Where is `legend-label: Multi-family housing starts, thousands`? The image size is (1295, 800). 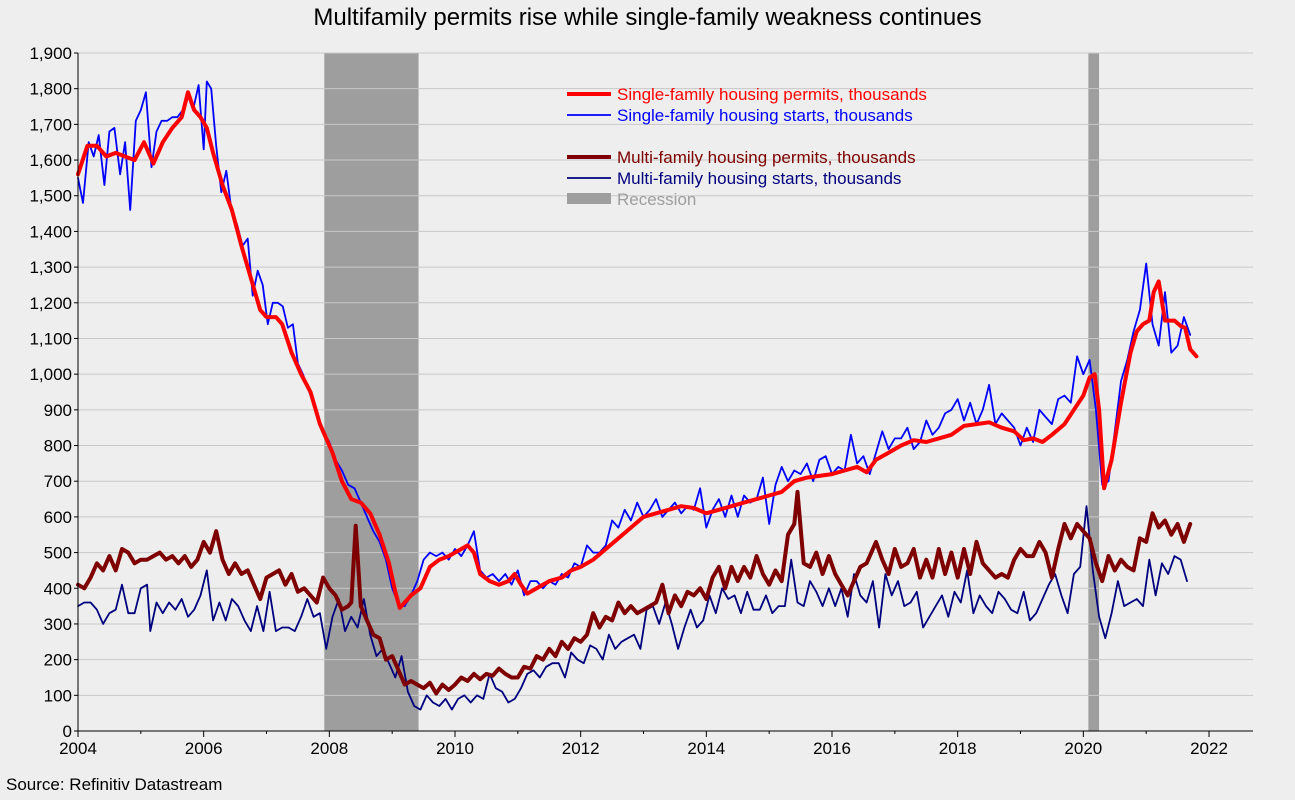 legend-label: Multi-family housing starts, thousands is located at coordinates (759, 178).